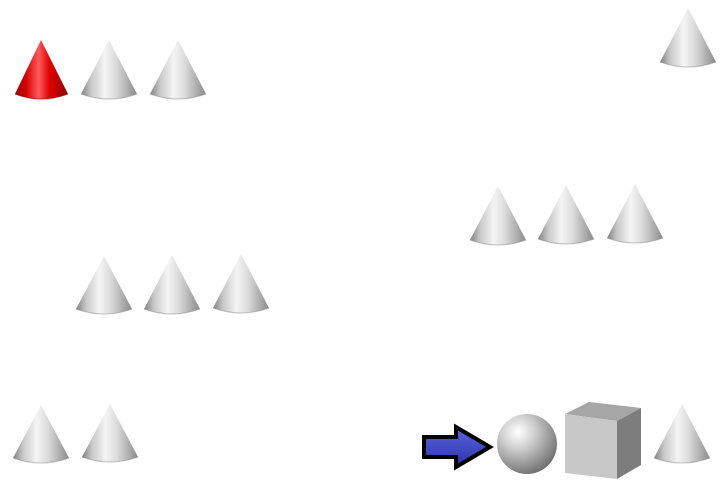 This screenshot has height=493, width=727. Describe the element at coordinates (527, 444) in the screenshot. I see `sphere` at that location.